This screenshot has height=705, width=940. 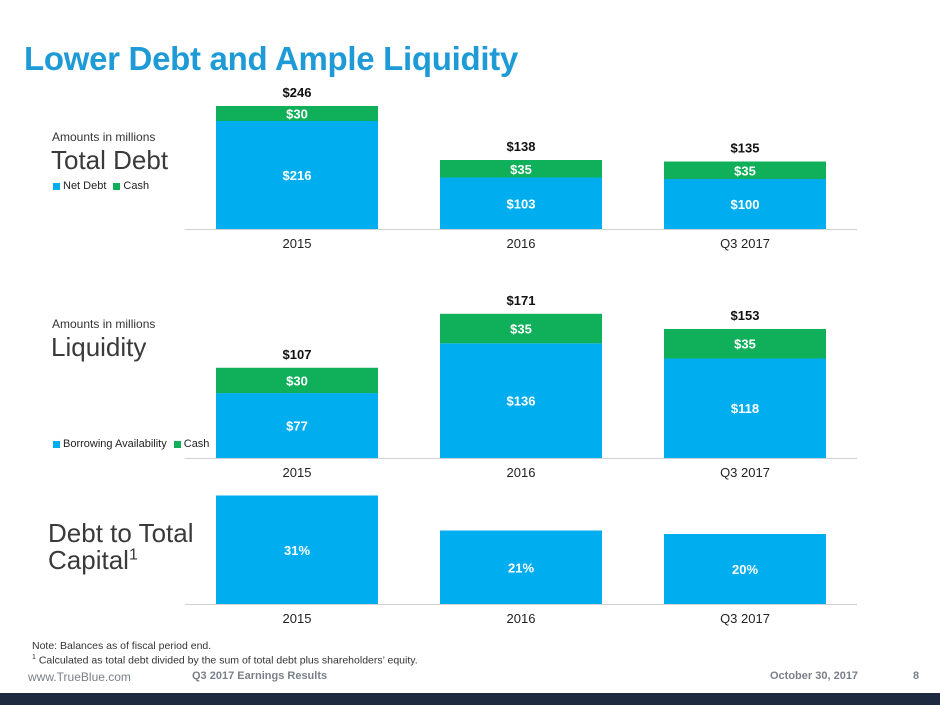 I want to click on debt-amounts-note: Amounts in millions, so click(x=104, y=137).